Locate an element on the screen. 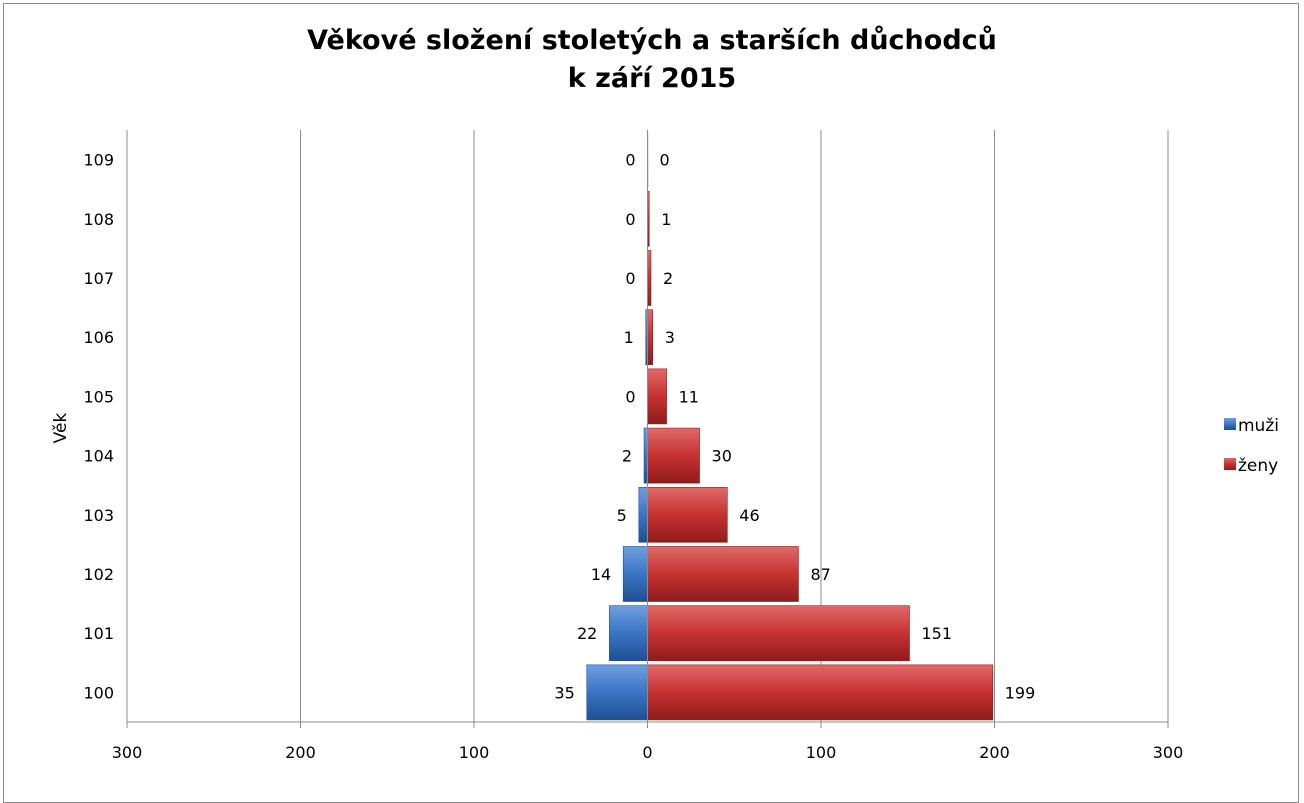  data-label-muzi: 22 is located at coordinates (587, 633).